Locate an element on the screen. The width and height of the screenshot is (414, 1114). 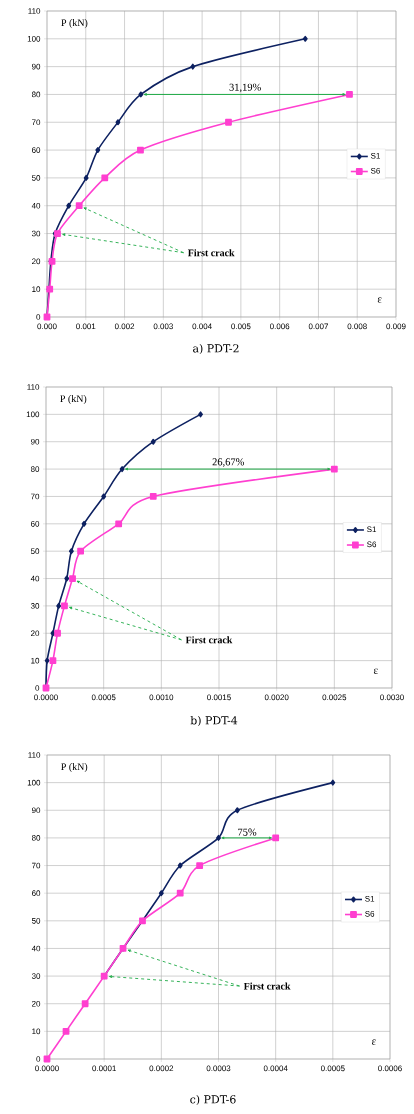
text: a) PDT-2 is located at coordinates (216, 348).